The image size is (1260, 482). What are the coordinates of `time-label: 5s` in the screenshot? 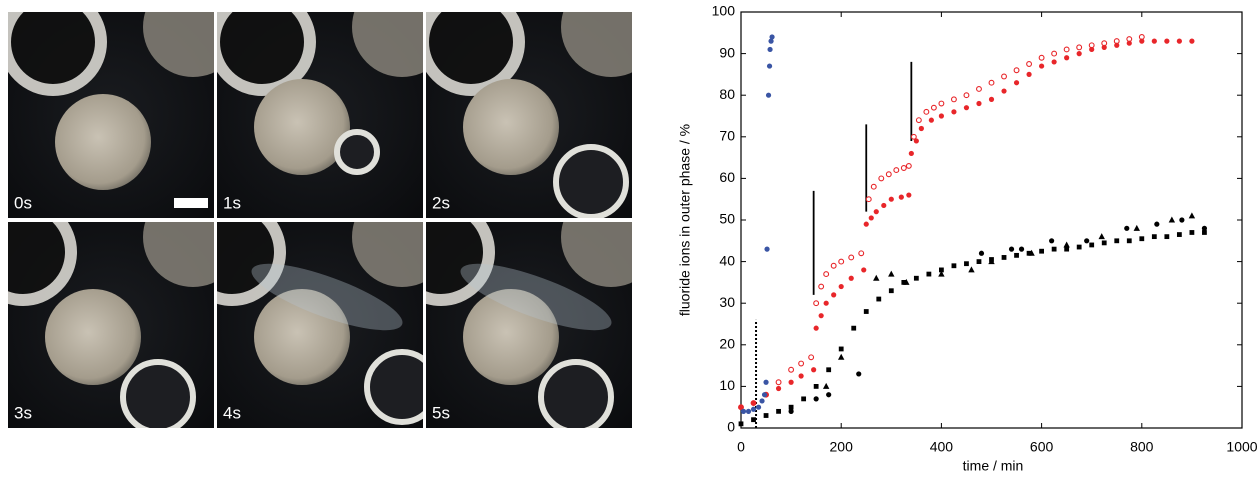 It's located at (441, 412).